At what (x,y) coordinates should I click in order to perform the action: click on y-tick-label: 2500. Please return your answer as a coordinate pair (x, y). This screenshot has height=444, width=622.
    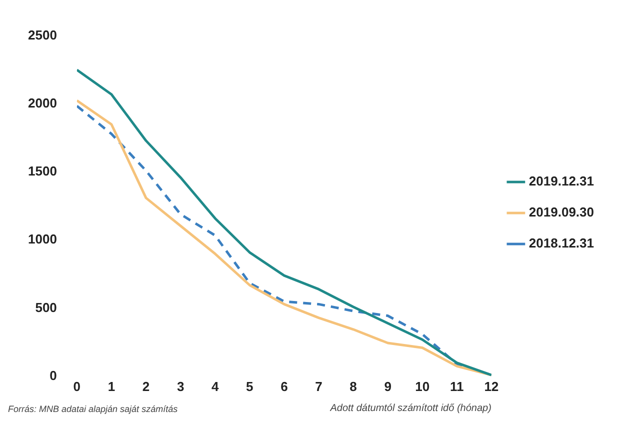
    Looking at the image, I should click on (42, 34).